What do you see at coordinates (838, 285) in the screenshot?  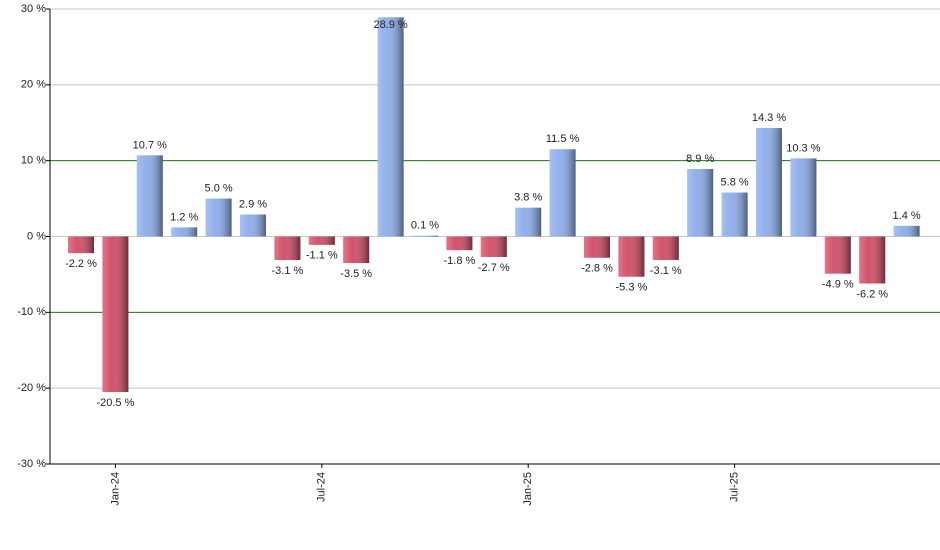 I see `value-label: -4.9 %` at bounding box center [838, 285].